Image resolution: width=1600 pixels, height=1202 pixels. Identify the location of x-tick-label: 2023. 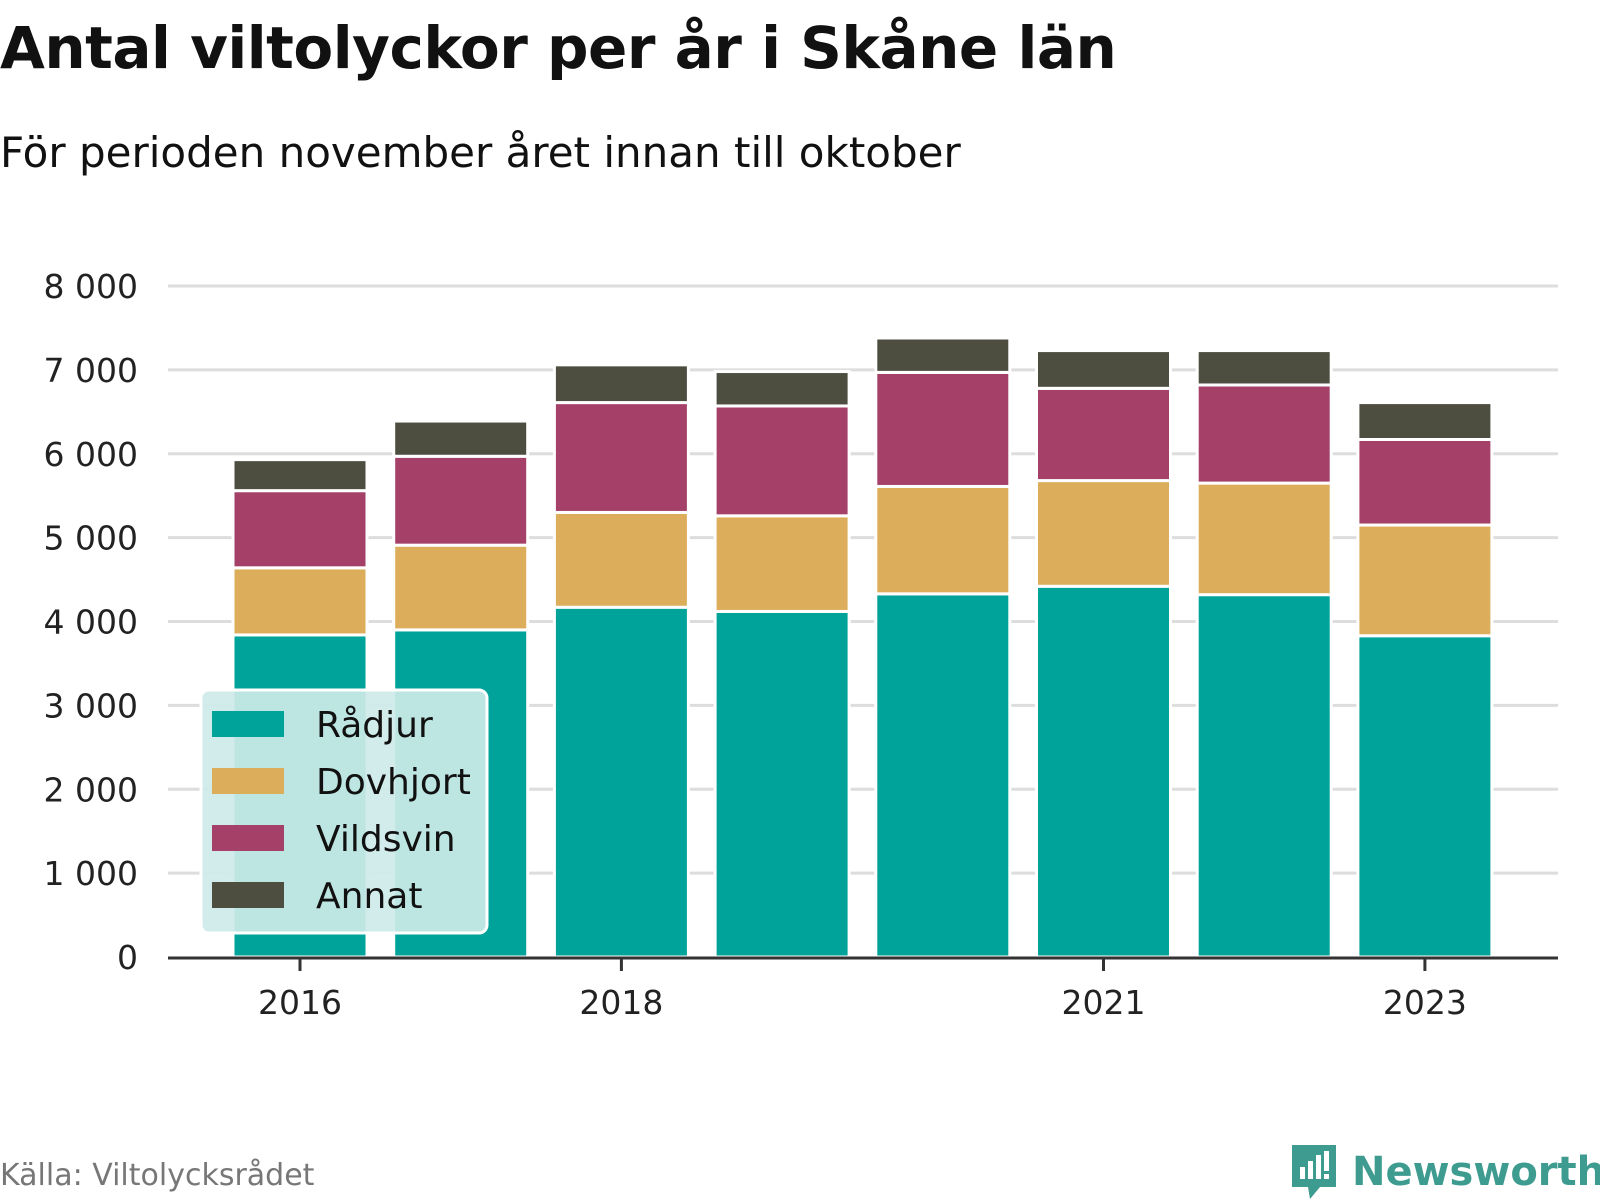
(1425, 1002).